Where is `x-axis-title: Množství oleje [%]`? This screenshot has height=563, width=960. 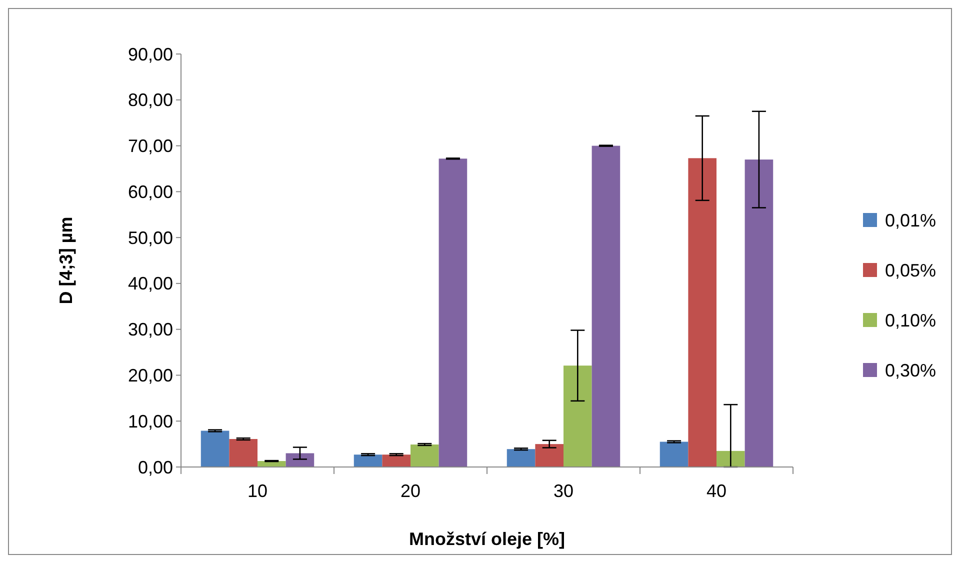
x-axis-title: Množství oleje [%] is located at coordinates (487, 539).